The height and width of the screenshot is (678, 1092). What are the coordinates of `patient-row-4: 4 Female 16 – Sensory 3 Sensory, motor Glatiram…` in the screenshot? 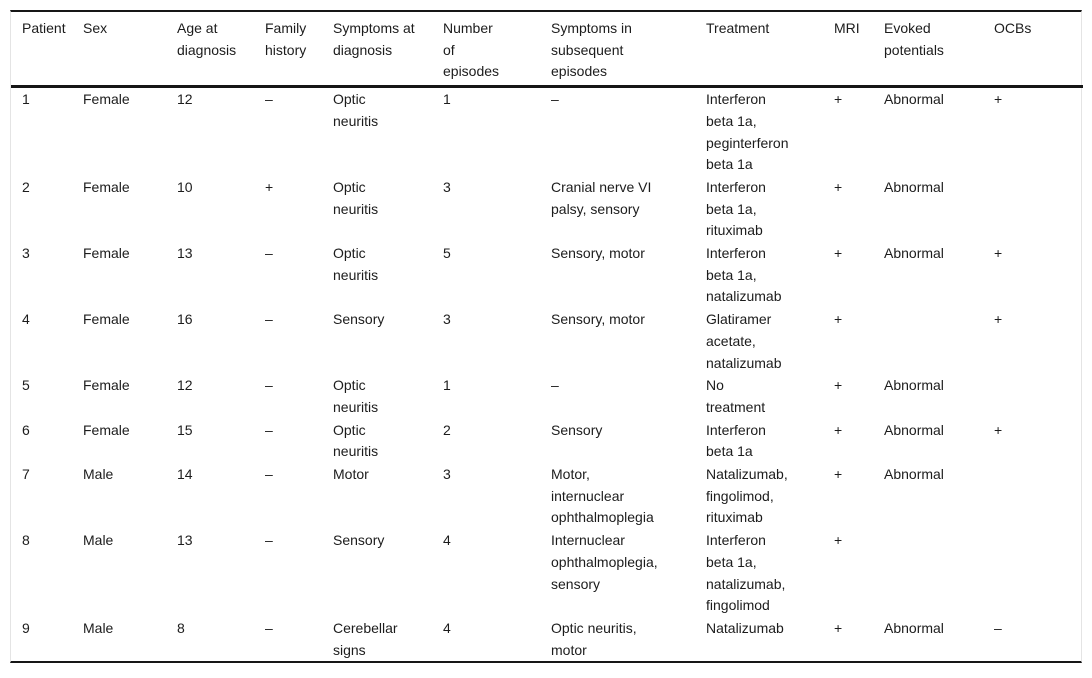 It's located at (547, 341).